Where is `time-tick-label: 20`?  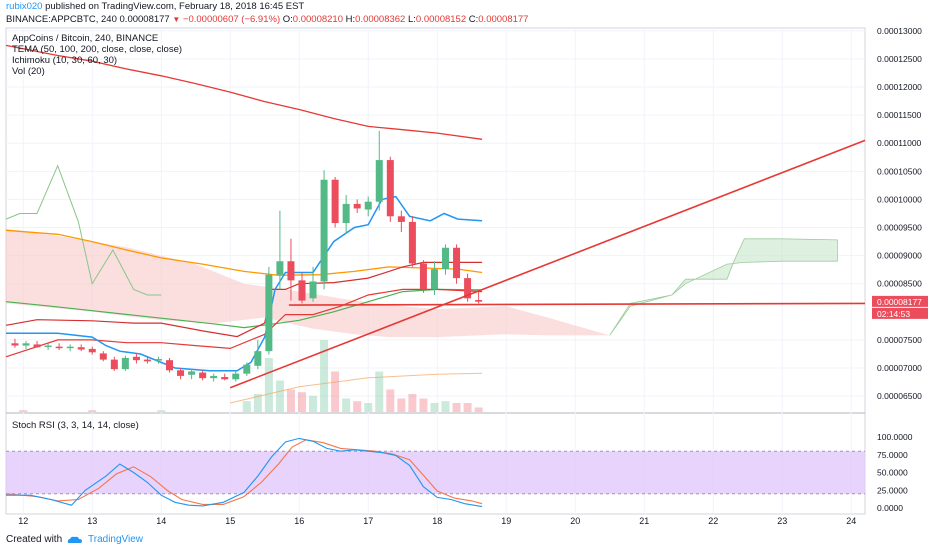
time-tick-label: 20 is located at coordinates (575, 521).